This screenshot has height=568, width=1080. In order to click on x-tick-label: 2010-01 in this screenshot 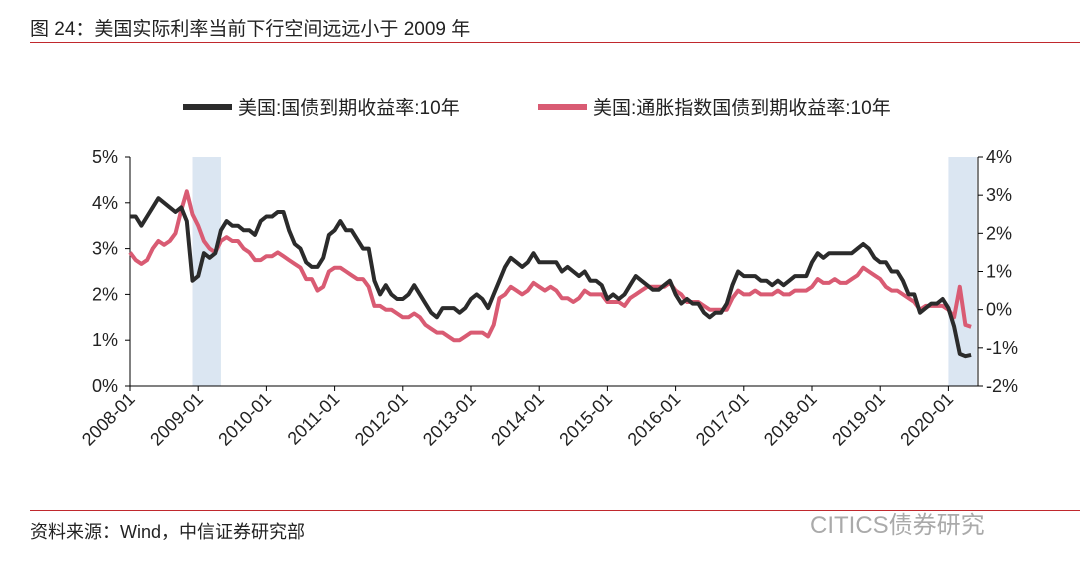, I will do `click(244, 419)`.